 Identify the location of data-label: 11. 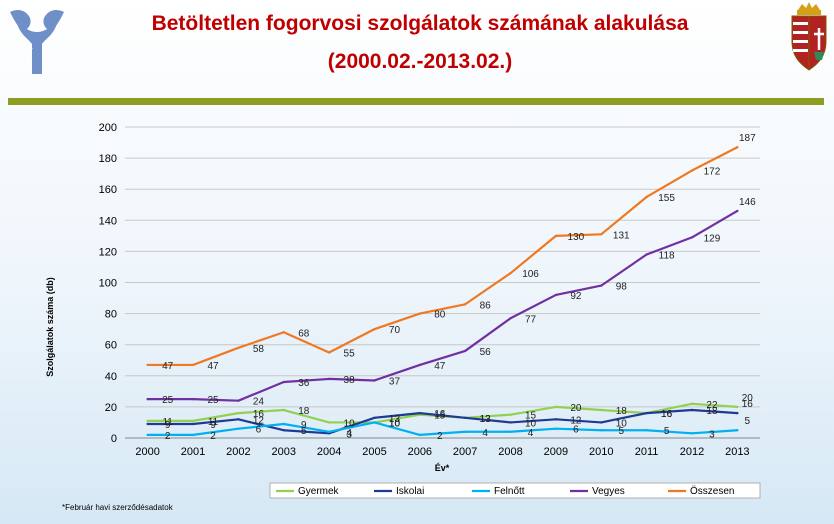
(167, 422).